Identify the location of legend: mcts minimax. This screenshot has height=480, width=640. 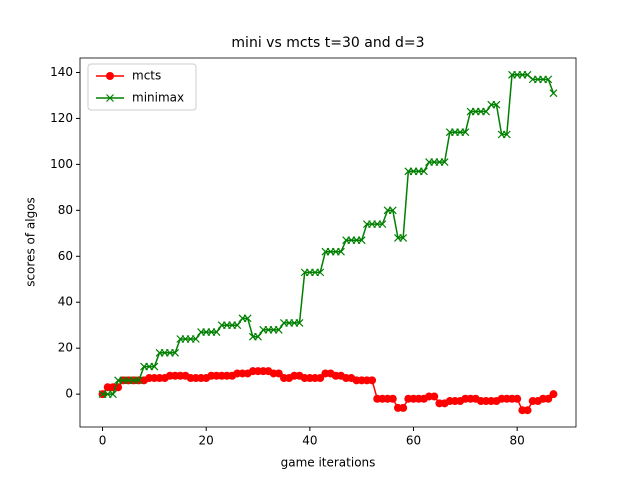
(142, 87).